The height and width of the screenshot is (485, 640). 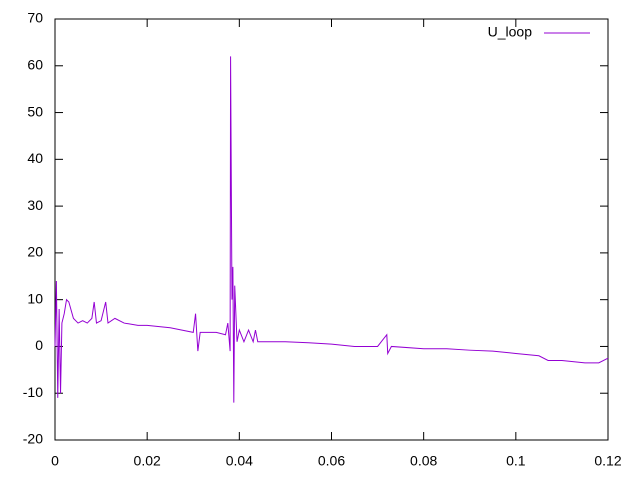 I want to click on y-tick-label: 30, so click(x=35, y=205).